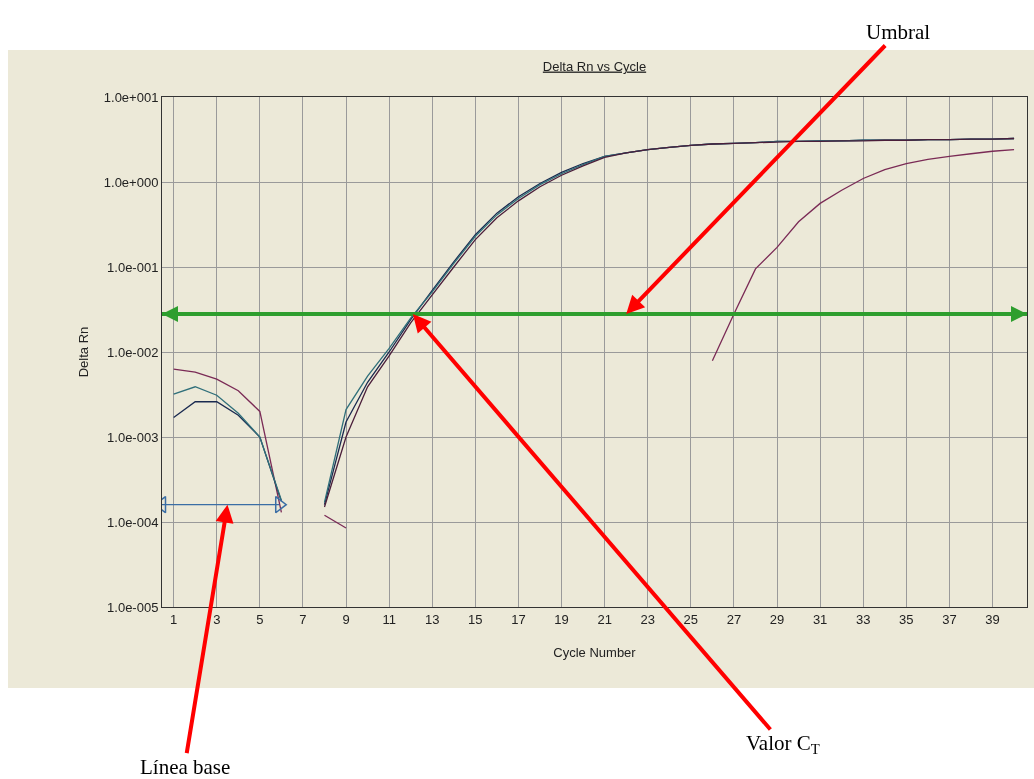 This screenshot has width=1034, height=779. What do you see at coordinates (389, 619) in the screenshot?
I see `x-tick-label: 11` at bounding box center [389, 619].